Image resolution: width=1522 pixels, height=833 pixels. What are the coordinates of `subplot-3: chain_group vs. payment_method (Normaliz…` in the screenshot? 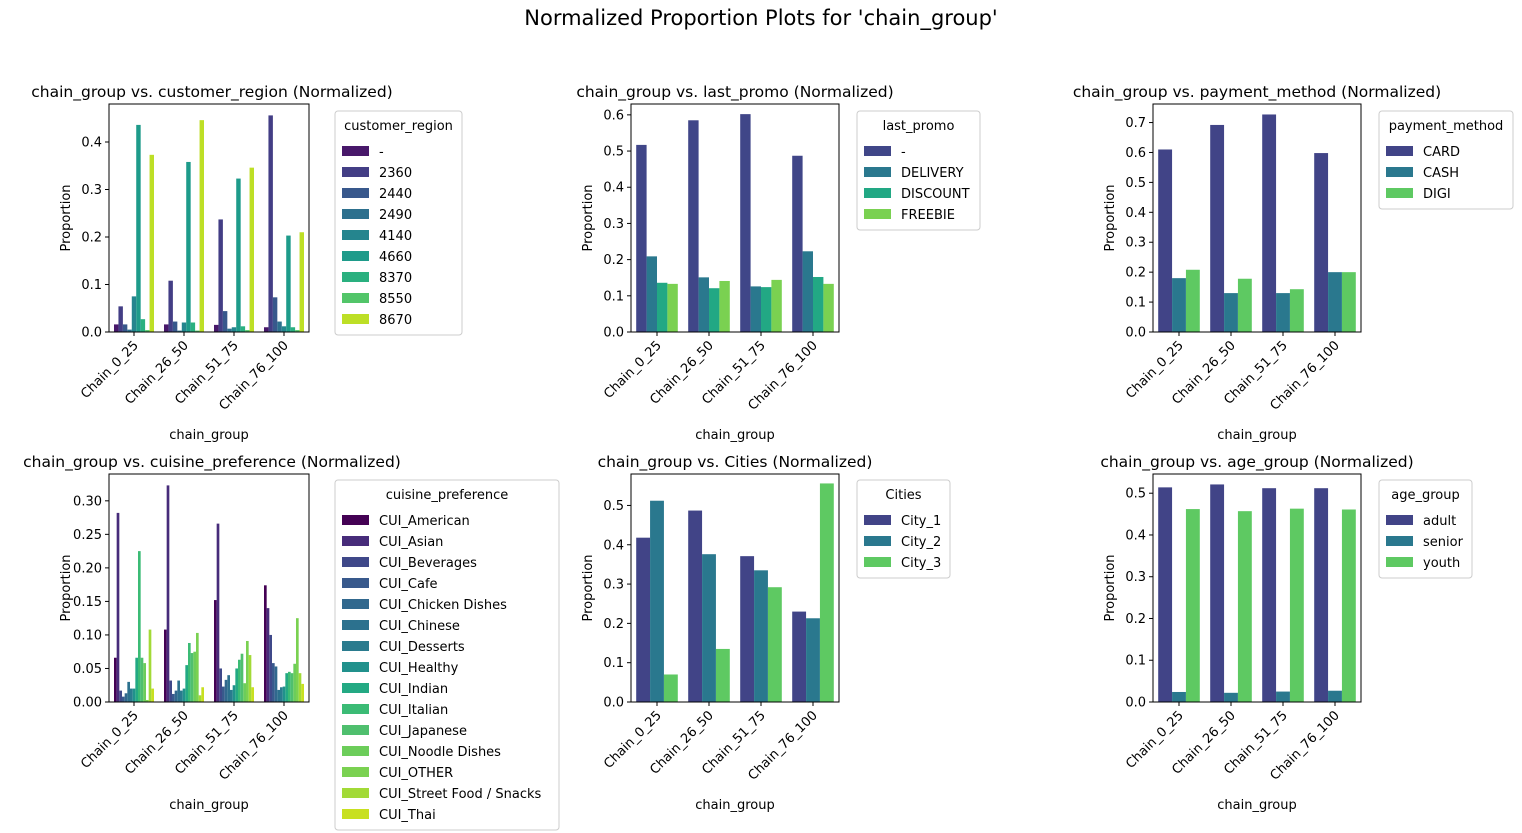 It's located at (1293, 263).